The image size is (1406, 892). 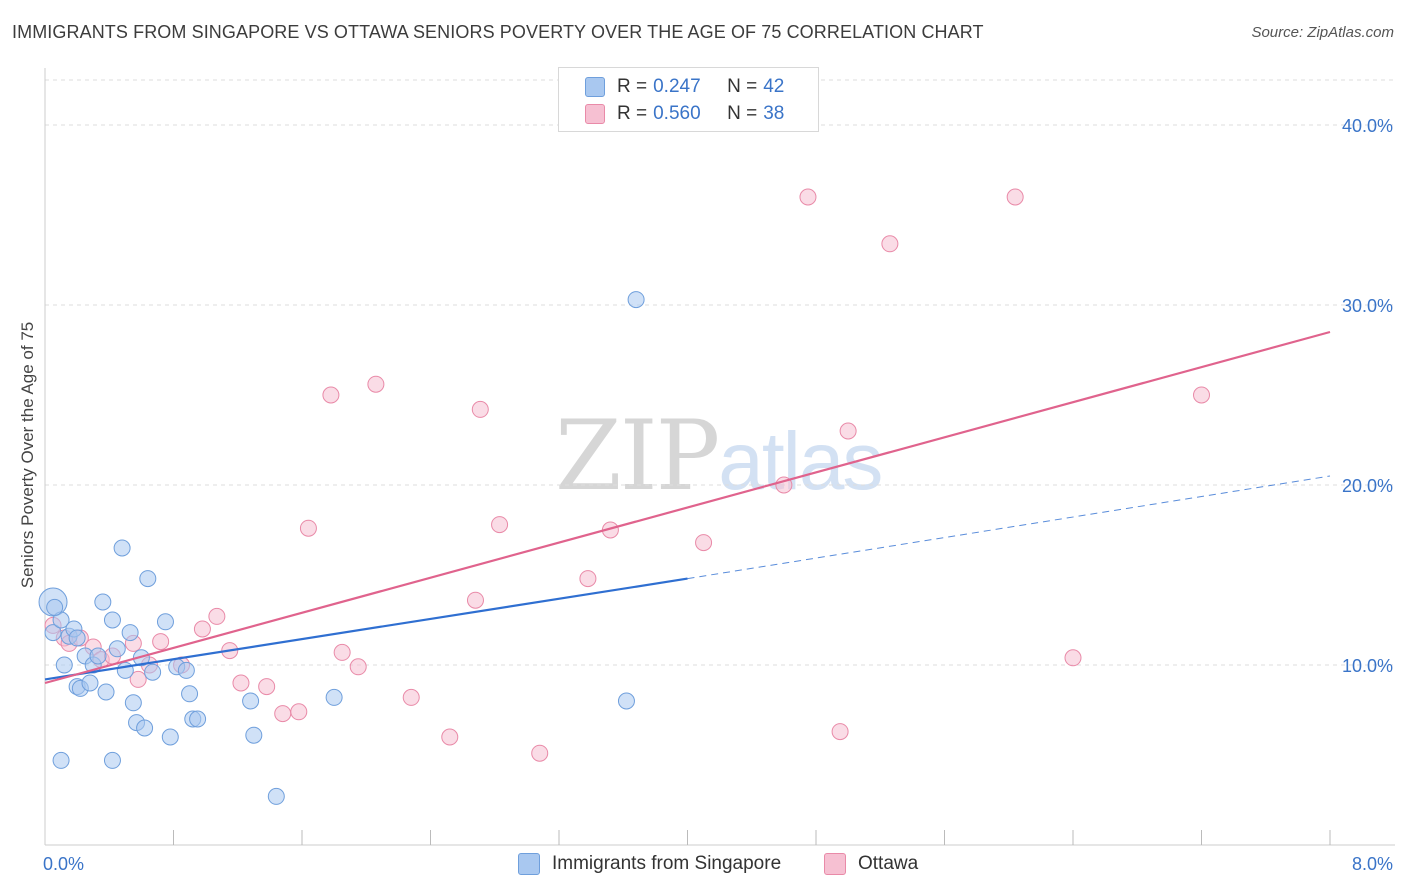 I want to click on bottom-legend-label-singapore: Immigrants from Singapore, so click(x=667, y=863).